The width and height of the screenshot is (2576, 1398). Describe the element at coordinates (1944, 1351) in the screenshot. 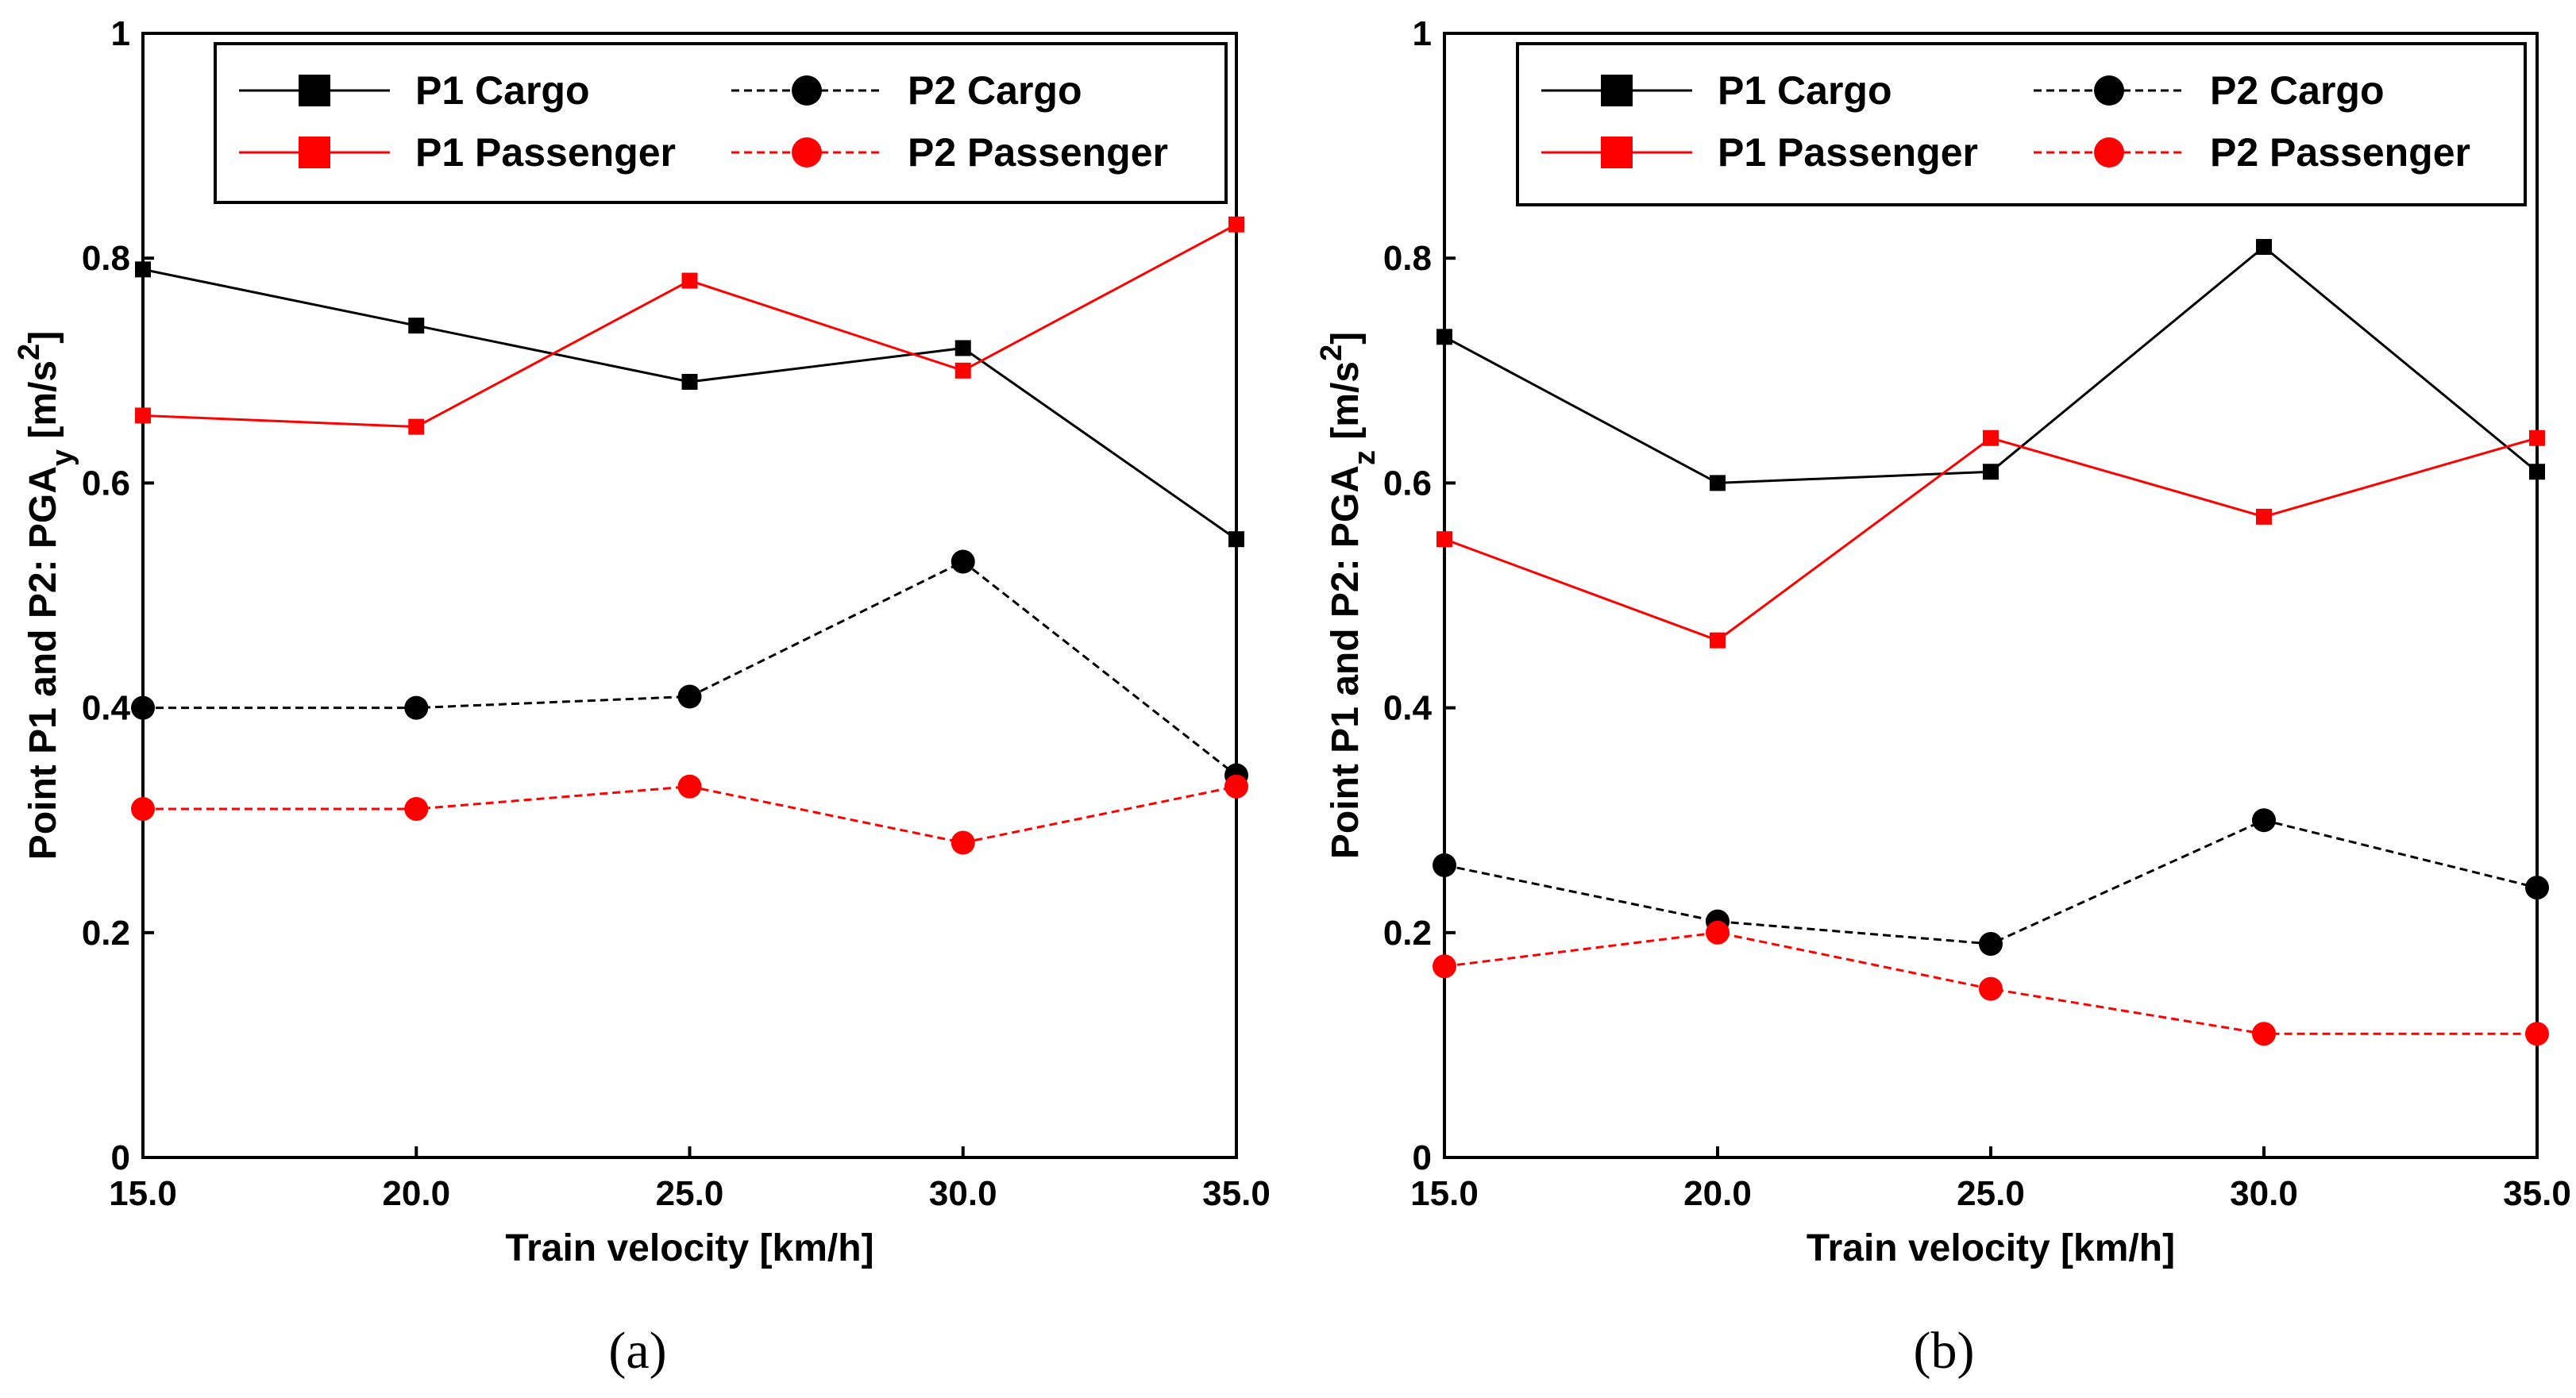

I see `panel-caption: (b)` at that location.